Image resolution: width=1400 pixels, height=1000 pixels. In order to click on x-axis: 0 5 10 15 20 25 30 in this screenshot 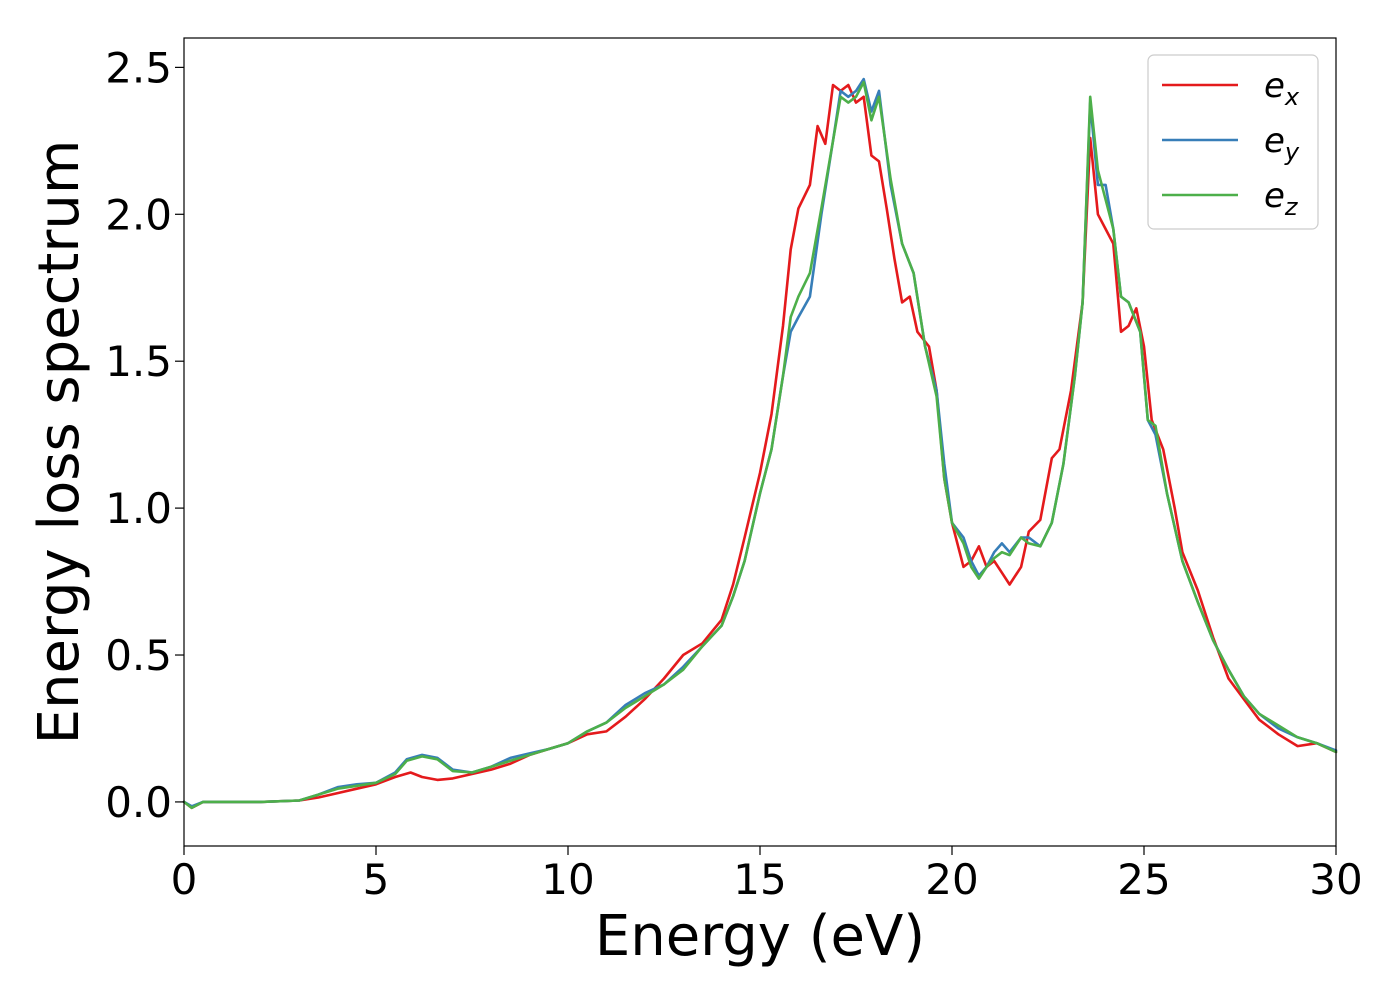, I will do `click(767, 875)`.